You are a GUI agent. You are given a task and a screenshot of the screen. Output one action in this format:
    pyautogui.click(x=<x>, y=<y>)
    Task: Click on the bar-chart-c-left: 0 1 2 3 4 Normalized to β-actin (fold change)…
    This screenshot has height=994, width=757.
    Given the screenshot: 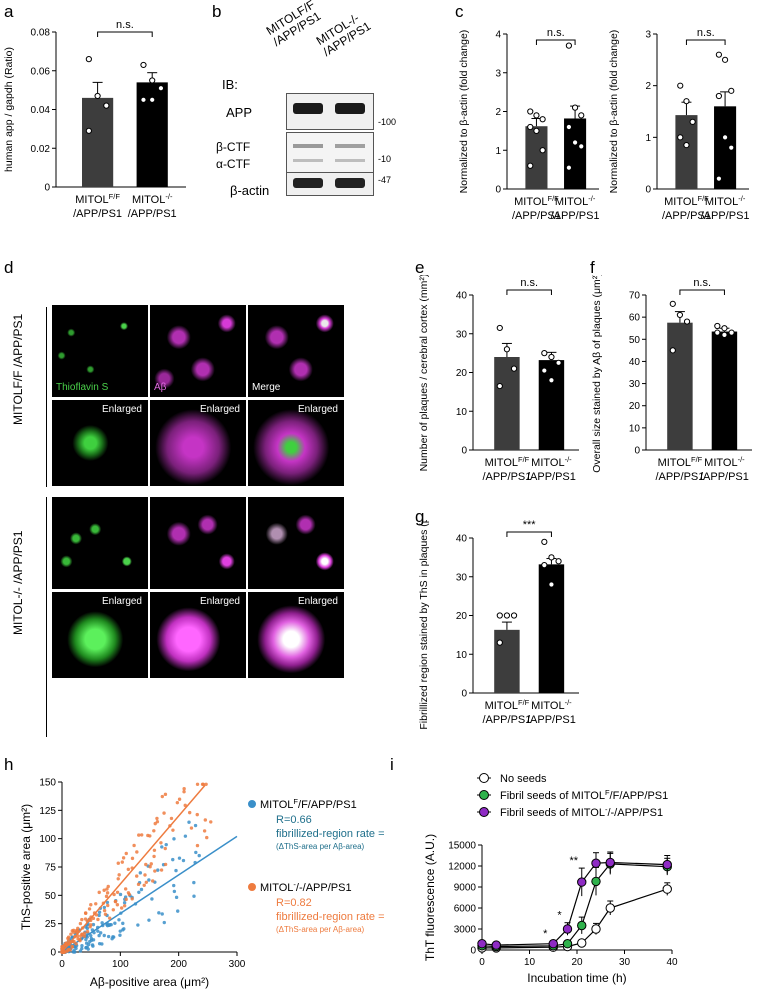 What is the action you would take?
    pyautogui.click(x=529, y=124)
    